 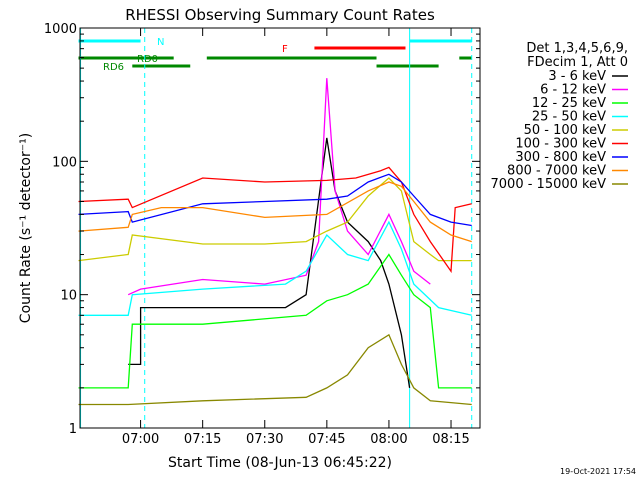 I want to click on legend-label-3: 12 - 25 keV, so click(x=569, y=103).